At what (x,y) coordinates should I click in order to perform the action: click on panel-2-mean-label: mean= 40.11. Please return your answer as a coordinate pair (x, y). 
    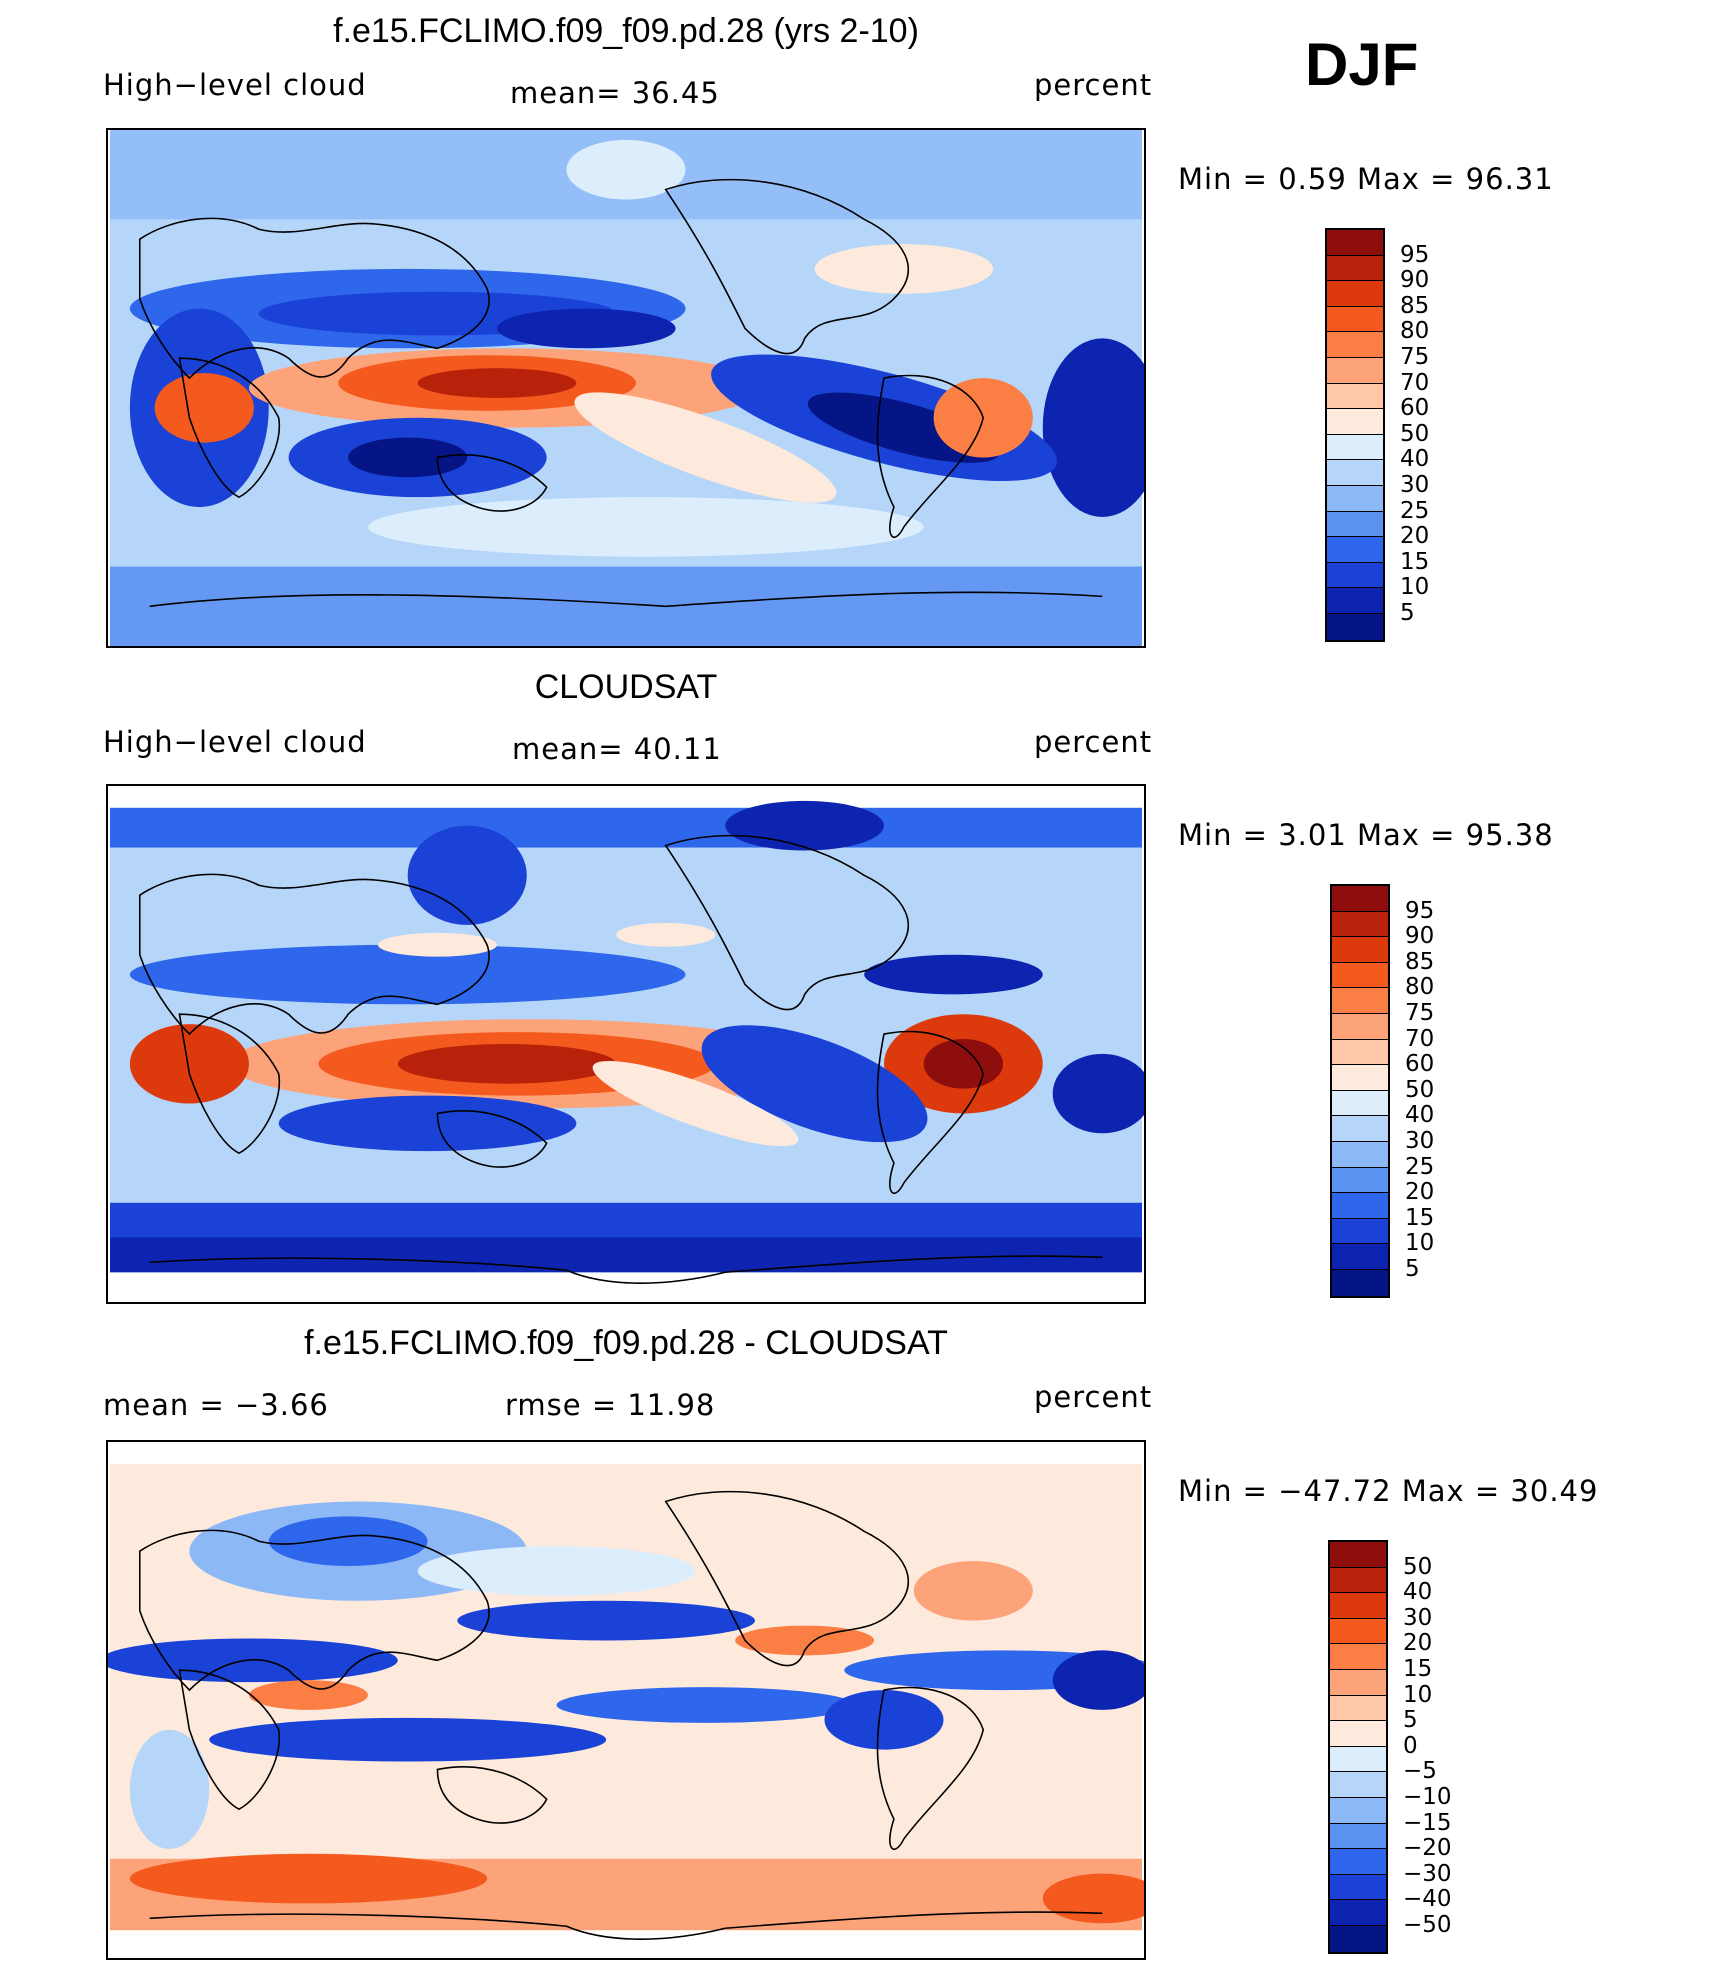
    Looking at the image, I should click on (617, 749).